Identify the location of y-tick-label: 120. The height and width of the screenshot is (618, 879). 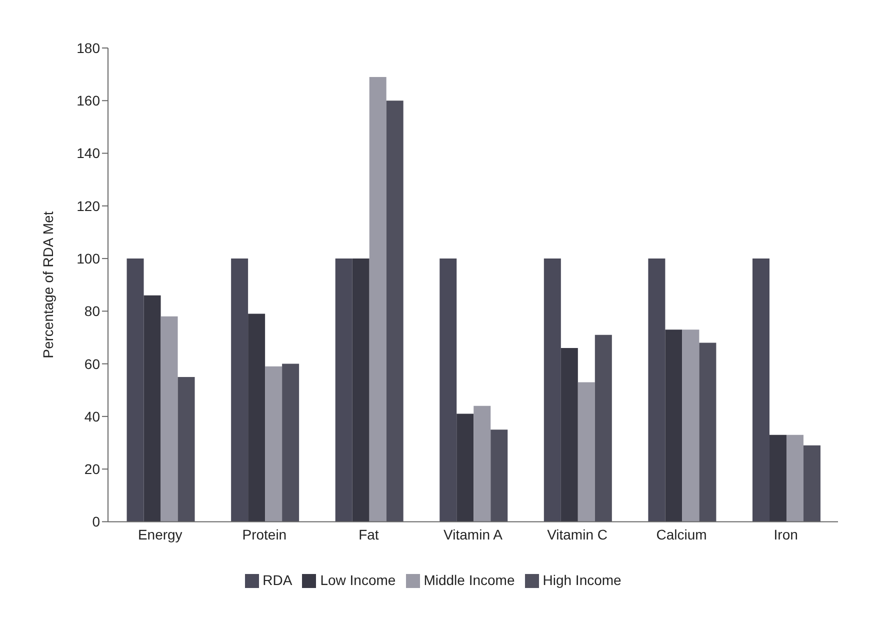
(88, 206).